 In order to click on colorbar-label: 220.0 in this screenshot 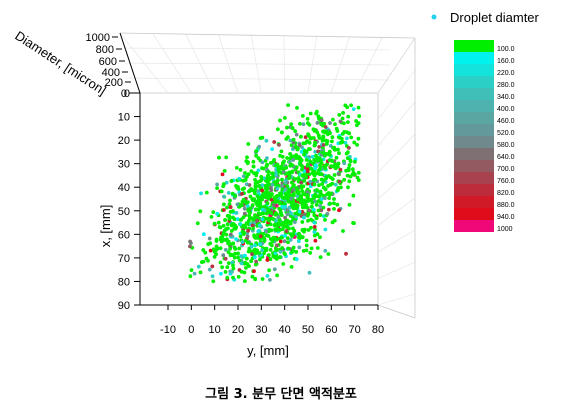, I will do `click(506, 73)`.